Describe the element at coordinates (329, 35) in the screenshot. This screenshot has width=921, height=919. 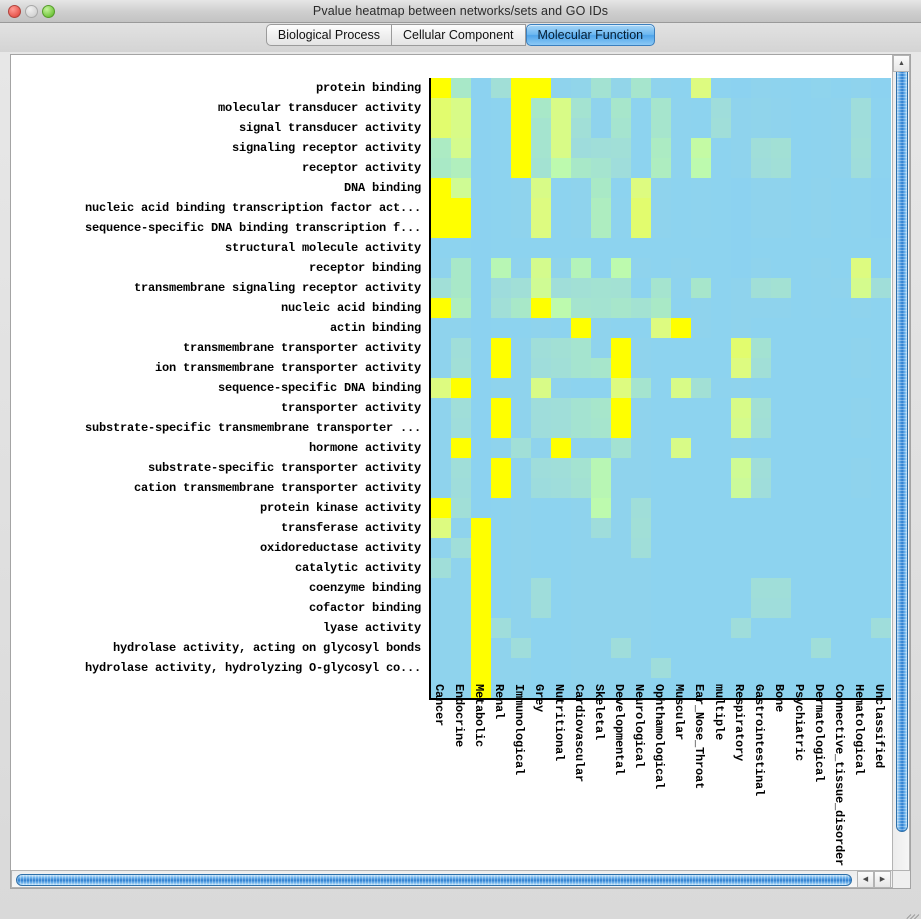
I see `tab-biological-process: Biological Process` at that location.